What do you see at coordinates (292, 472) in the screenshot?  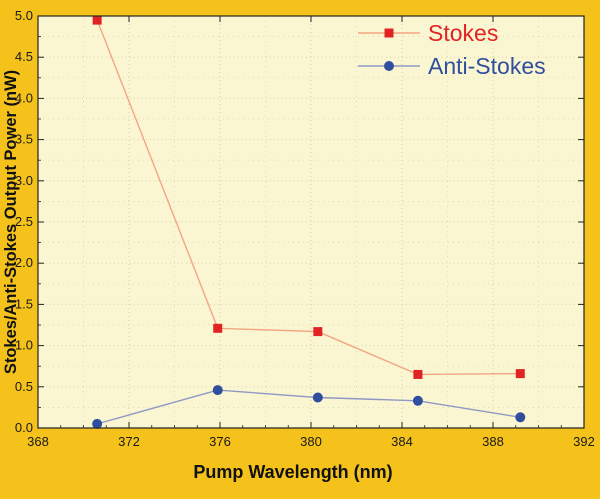 I see `x-axis-title: Pump Wavelength (nm)` at bounding box center [292, 472].